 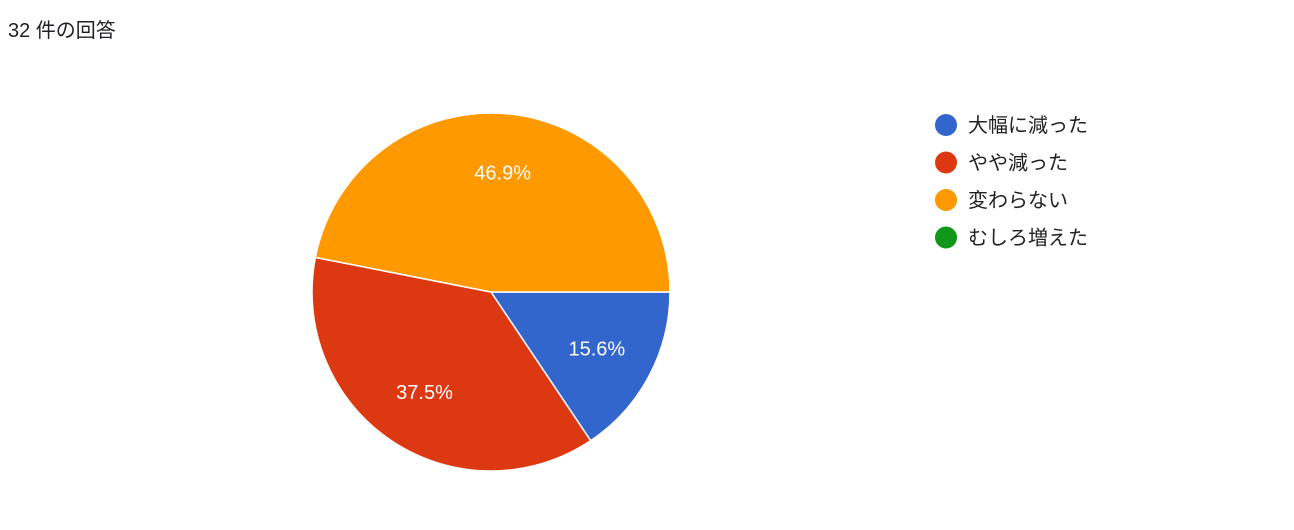 What do you see at coordinates (596, 349) in the screenshot?
I see `slice-label-0: 15.6%` at bounding box center [596, 349].